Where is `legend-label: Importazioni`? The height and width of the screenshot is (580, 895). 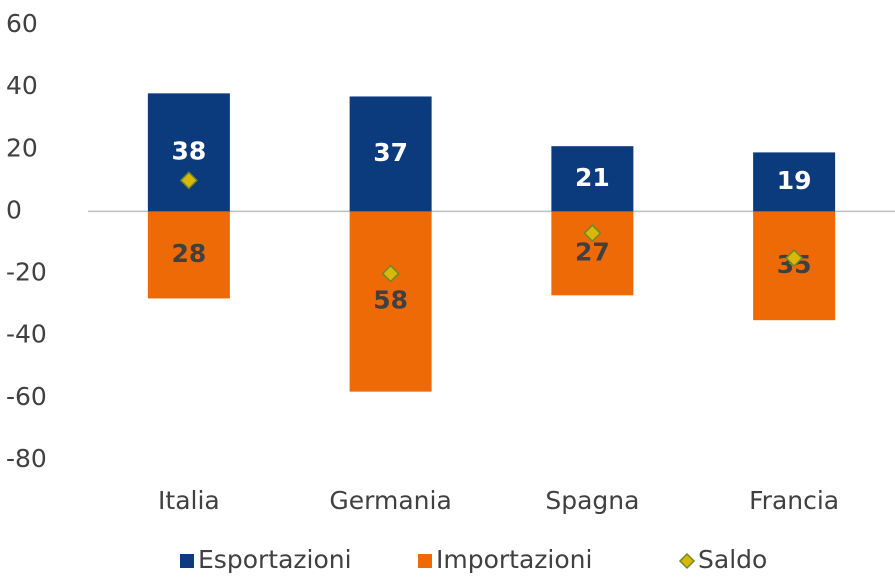
legend-label: Importazioni is located at coordinates (514, 559).